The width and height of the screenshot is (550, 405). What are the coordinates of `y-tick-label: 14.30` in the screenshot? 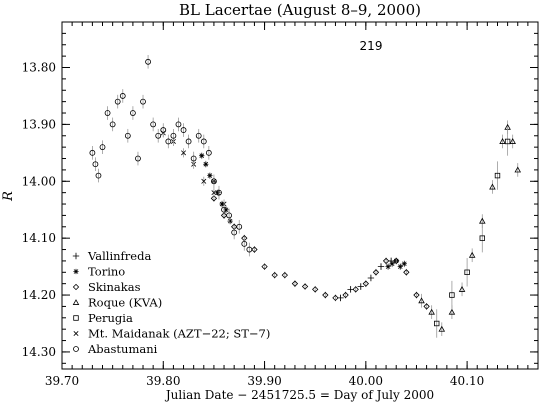 It's located at (39, 352).